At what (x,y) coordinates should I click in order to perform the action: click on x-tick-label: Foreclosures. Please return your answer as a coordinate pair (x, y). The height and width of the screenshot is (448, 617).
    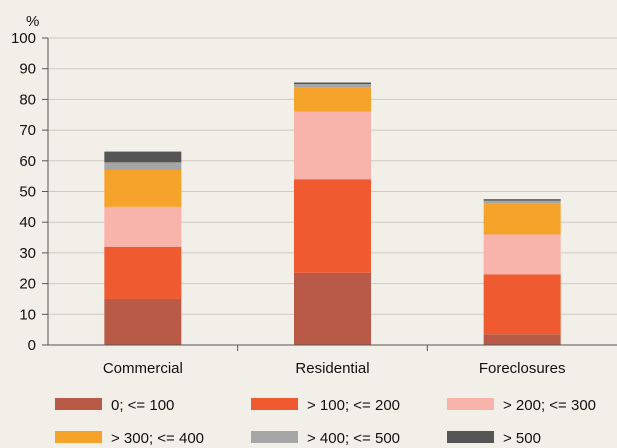
    Looking at the image, I should click on (522, 368).